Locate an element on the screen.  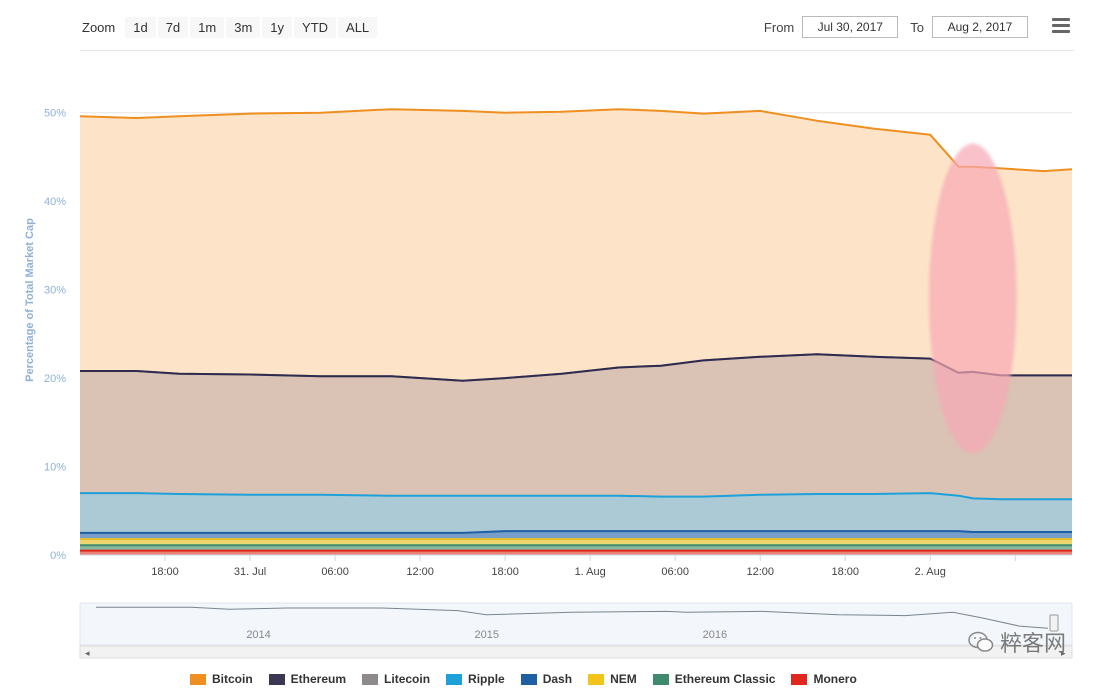
zoom-label: Zoom is located at coordinates (99, 27).